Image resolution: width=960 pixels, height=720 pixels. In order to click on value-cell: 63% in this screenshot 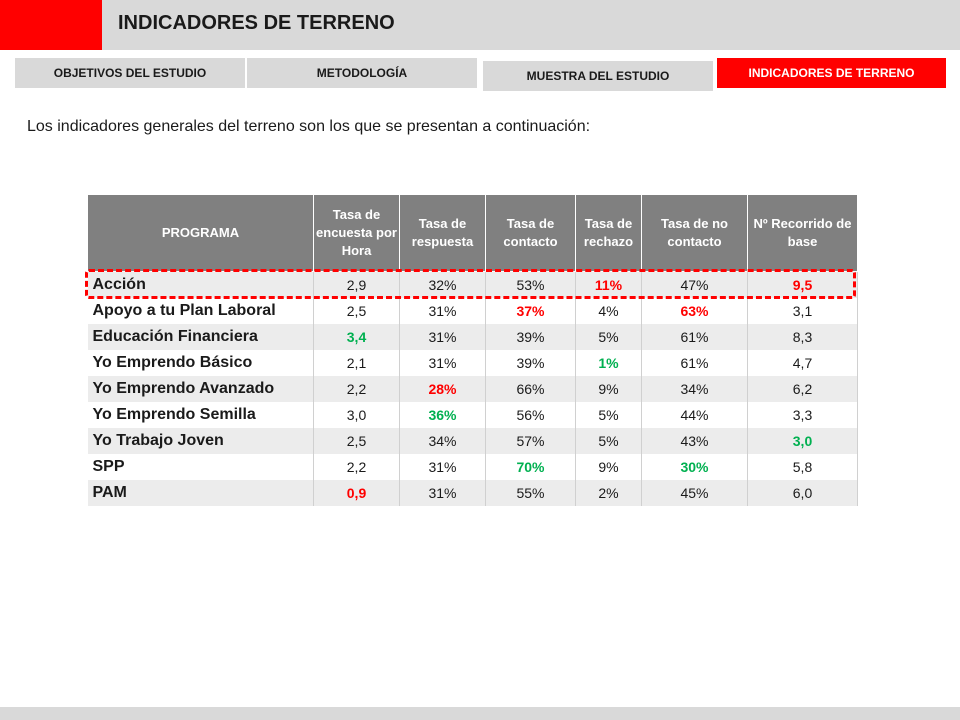, I will do `click(694, 311)`.